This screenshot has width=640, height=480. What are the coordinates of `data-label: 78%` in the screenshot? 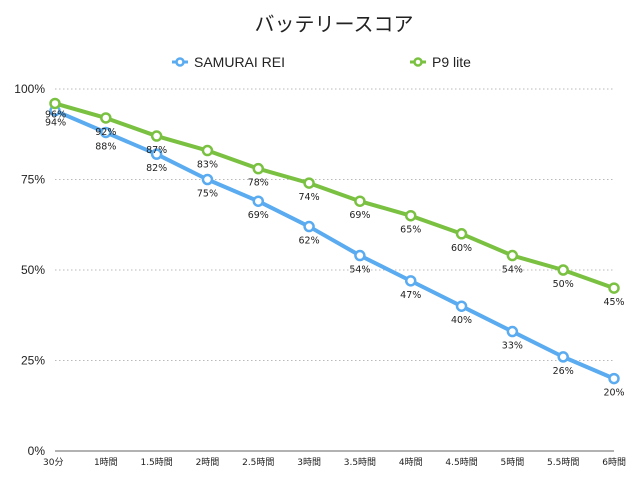 It's located at (258, 183).